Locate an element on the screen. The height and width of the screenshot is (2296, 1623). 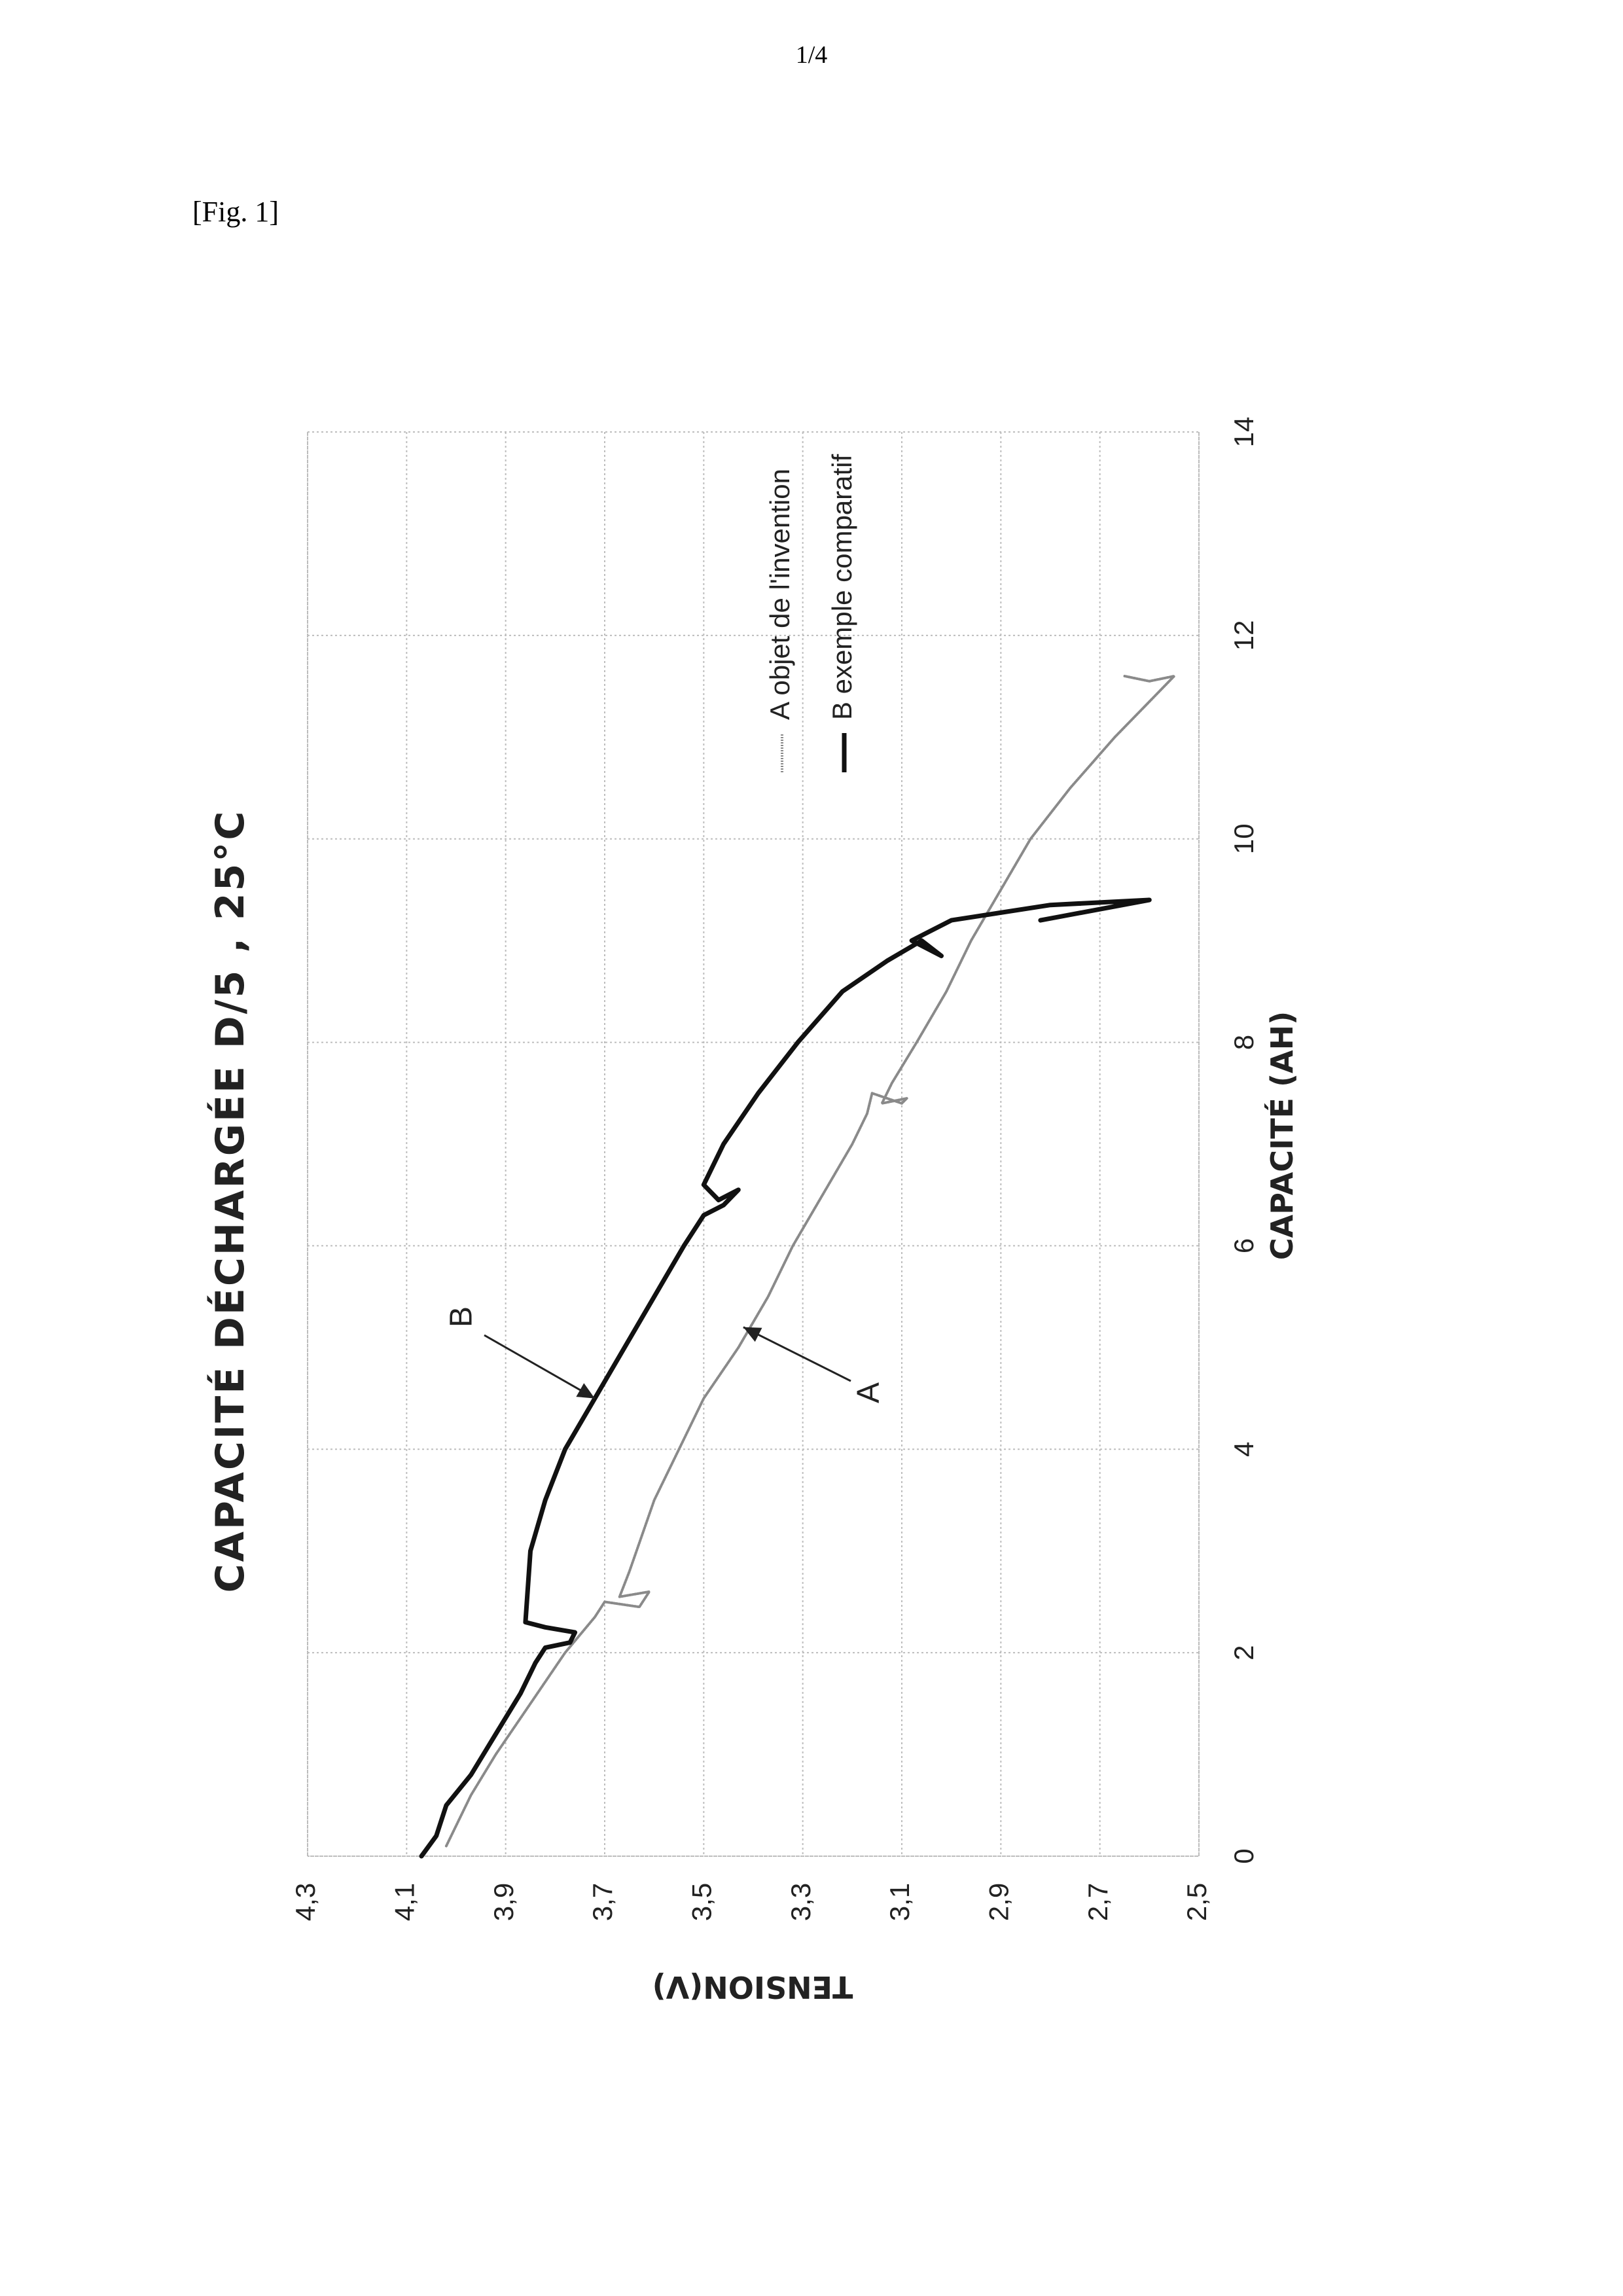
curve-a-arrowhead is located at coordinates (752, 1334).